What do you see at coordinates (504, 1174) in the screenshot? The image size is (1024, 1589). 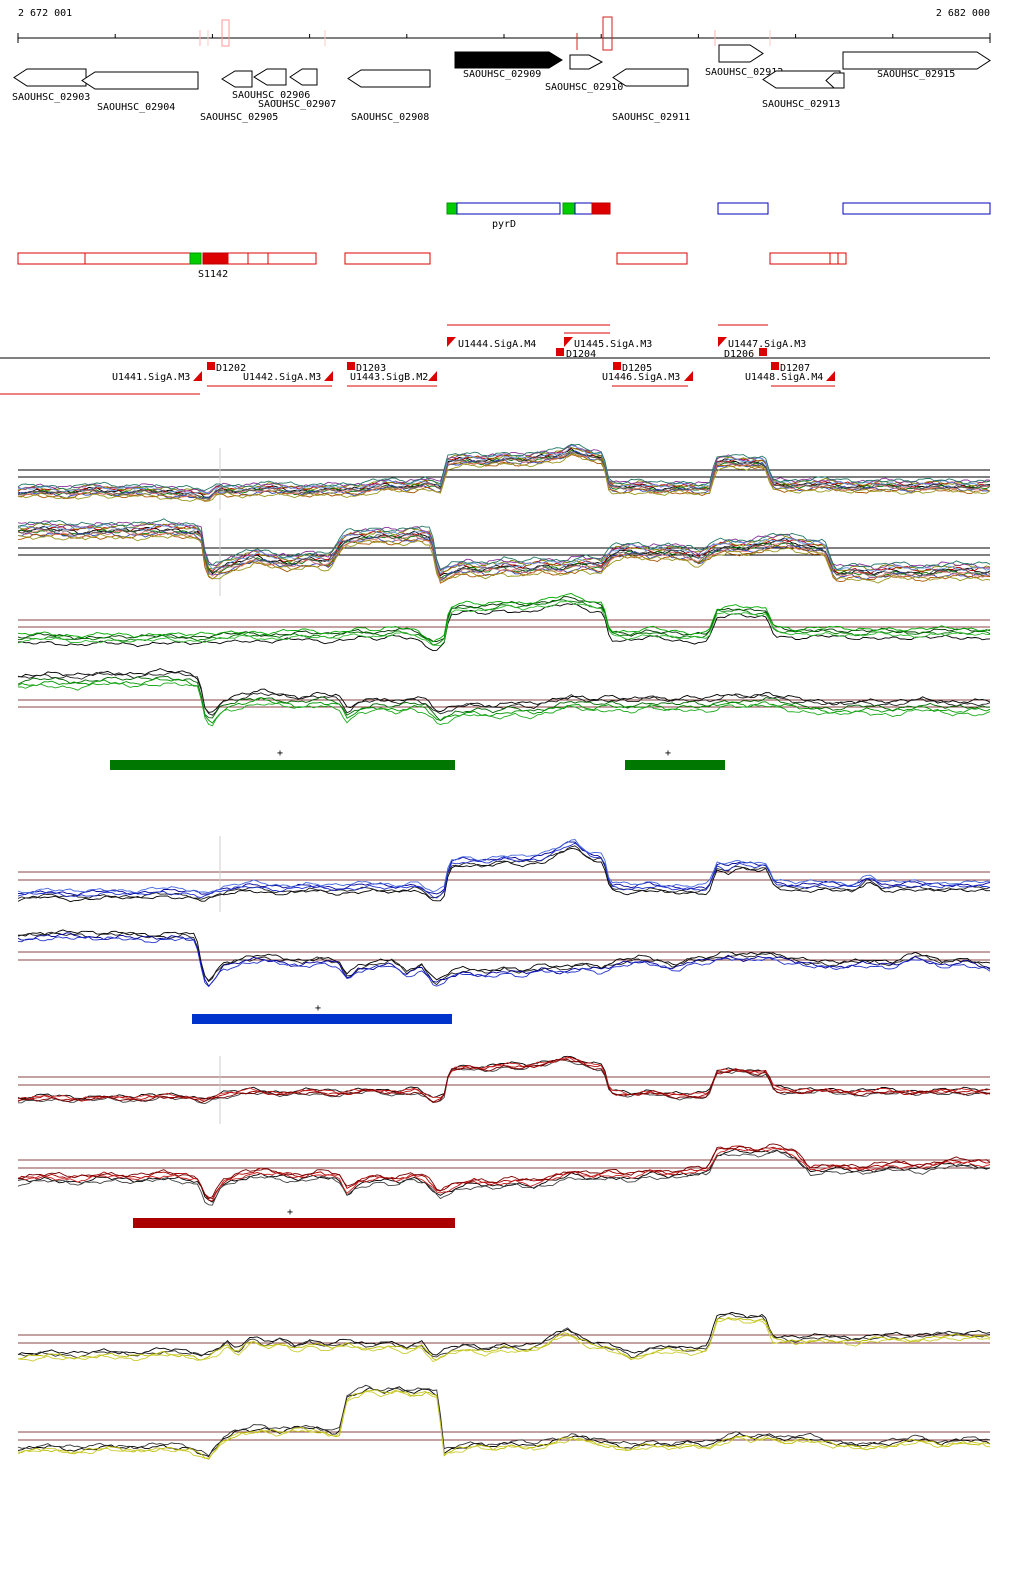 I see `signal-trace-red-rev` at bounding box center [504, 1174].